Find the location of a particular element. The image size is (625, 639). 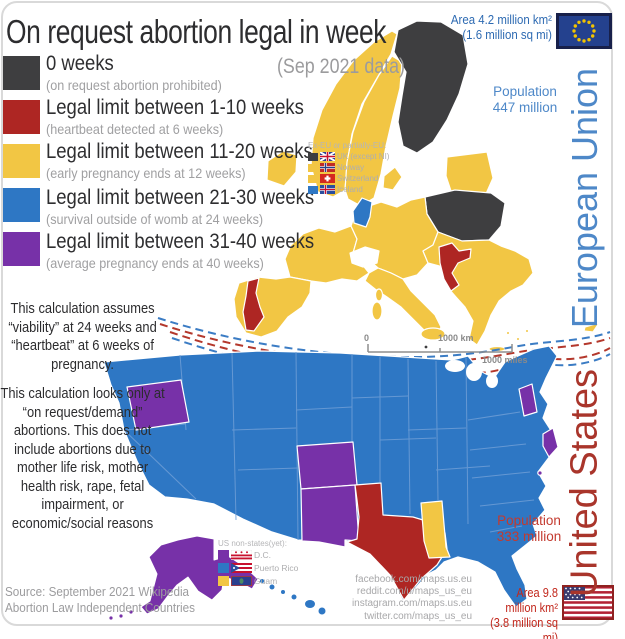

region-malta is located at coordinates (426, 347).